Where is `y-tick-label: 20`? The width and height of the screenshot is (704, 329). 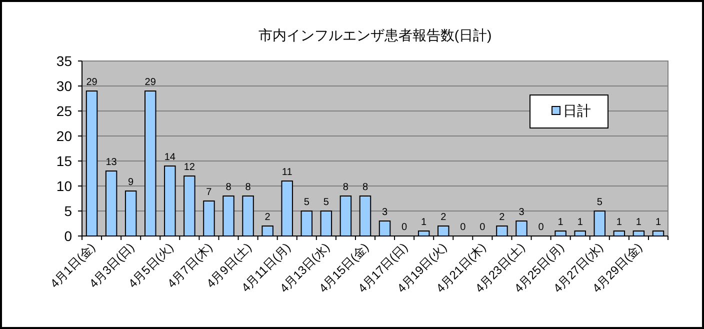 y-tick-label: 20 is located at coordinates (64, 136).